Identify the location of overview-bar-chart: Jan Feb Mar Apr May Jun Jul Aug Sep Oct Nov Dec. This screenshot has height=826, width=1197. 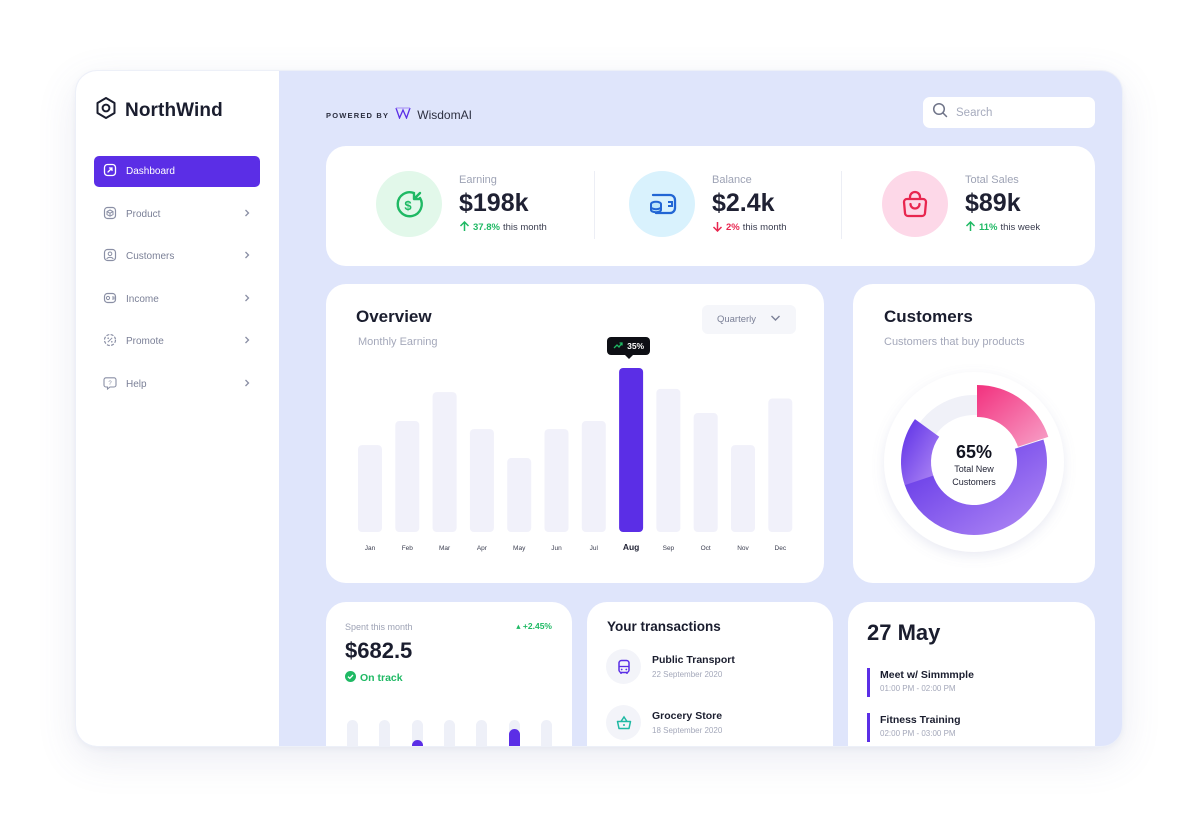
(575, 460).